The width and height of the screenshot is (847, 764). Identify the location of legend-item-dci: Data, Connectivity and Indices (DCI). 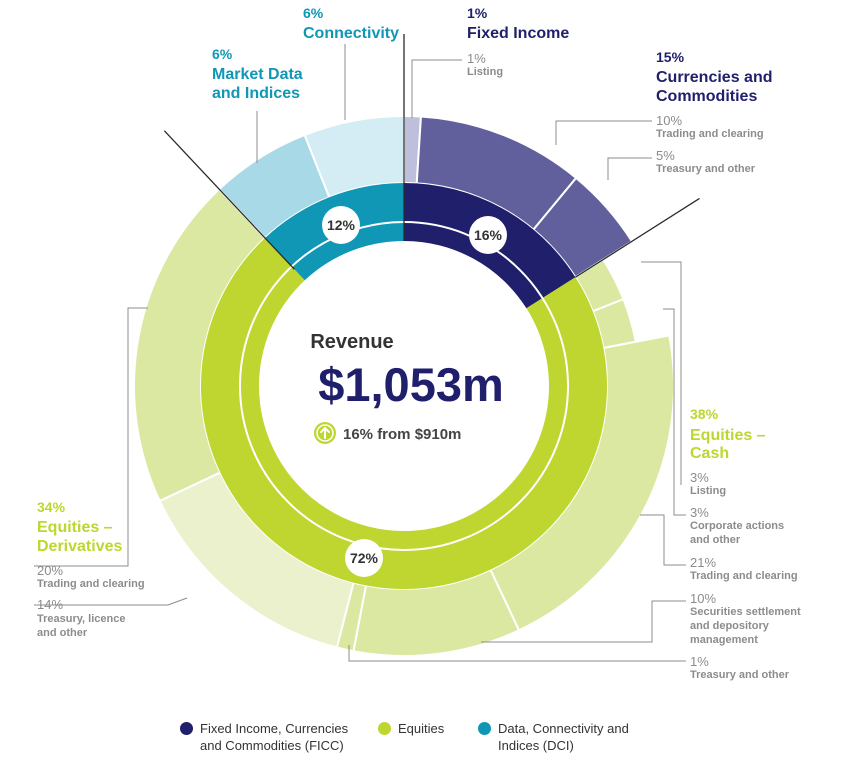
(563, 737).